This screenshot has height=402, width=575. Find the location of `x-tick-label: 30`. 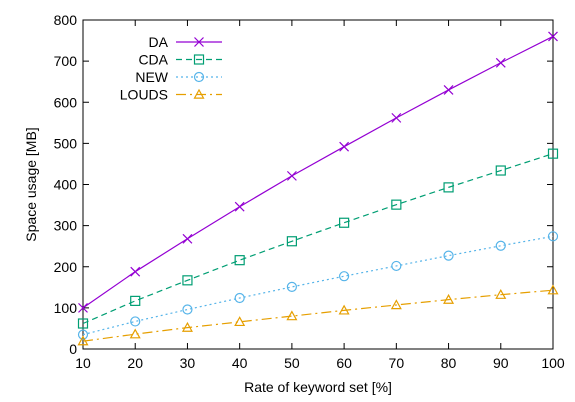

x-tick-label: 30 is located at coordinates (188, 363).